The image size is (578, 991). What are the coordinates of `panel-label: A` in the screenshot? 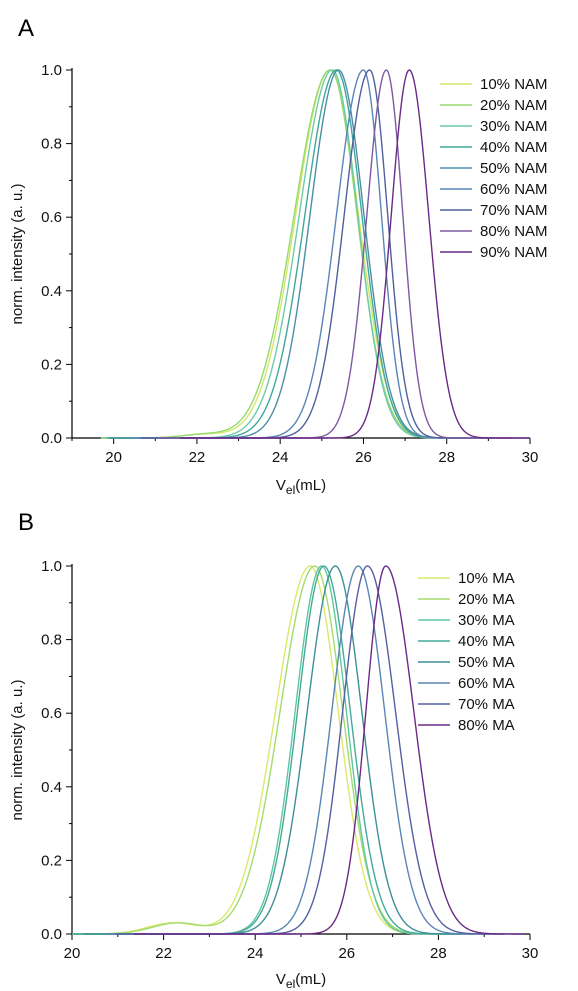 It's located at (26, 28).